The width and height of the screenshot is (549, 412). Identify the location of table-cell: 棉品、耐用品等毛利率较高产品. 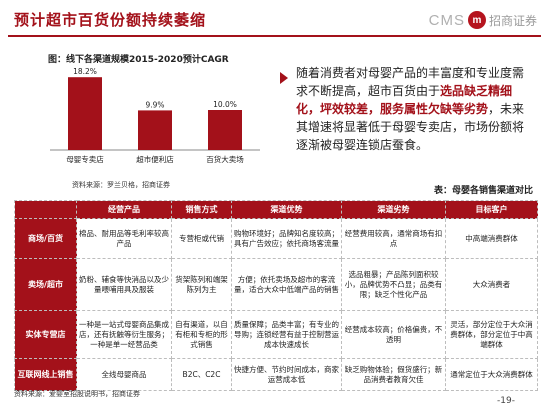
(124, 238).